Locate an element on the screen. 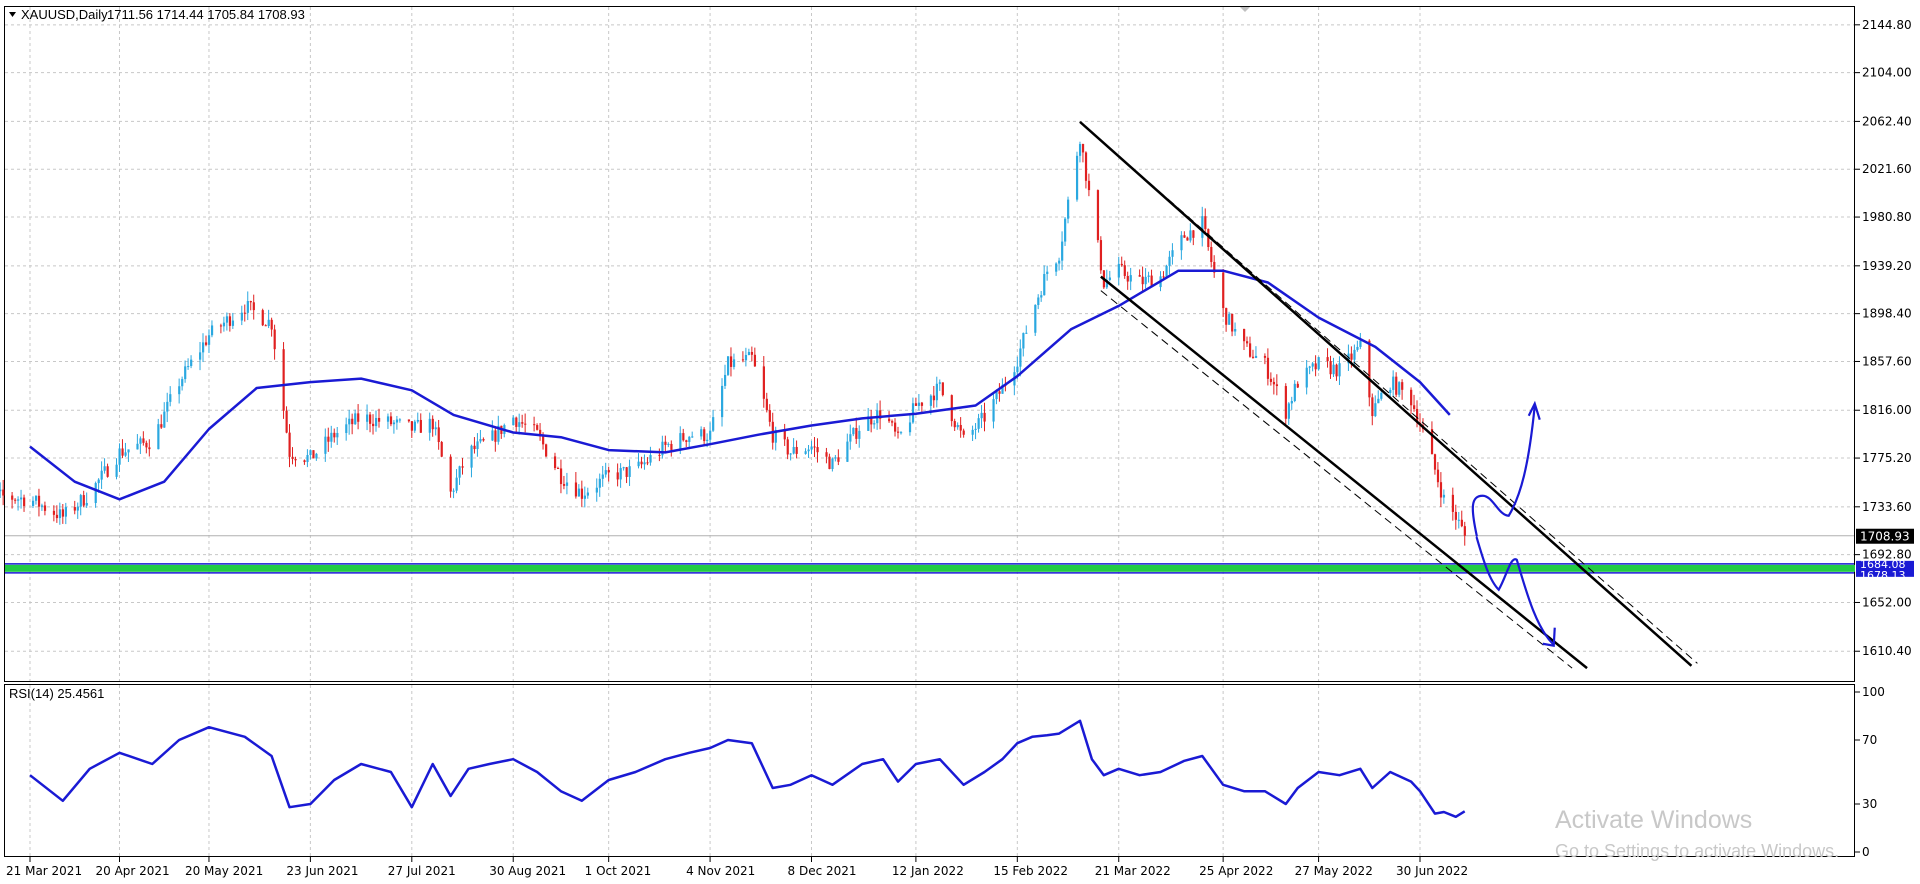 This screenshot has width=1920, height=884. scroll-marker-icon is located at coordinates (1245, 9).